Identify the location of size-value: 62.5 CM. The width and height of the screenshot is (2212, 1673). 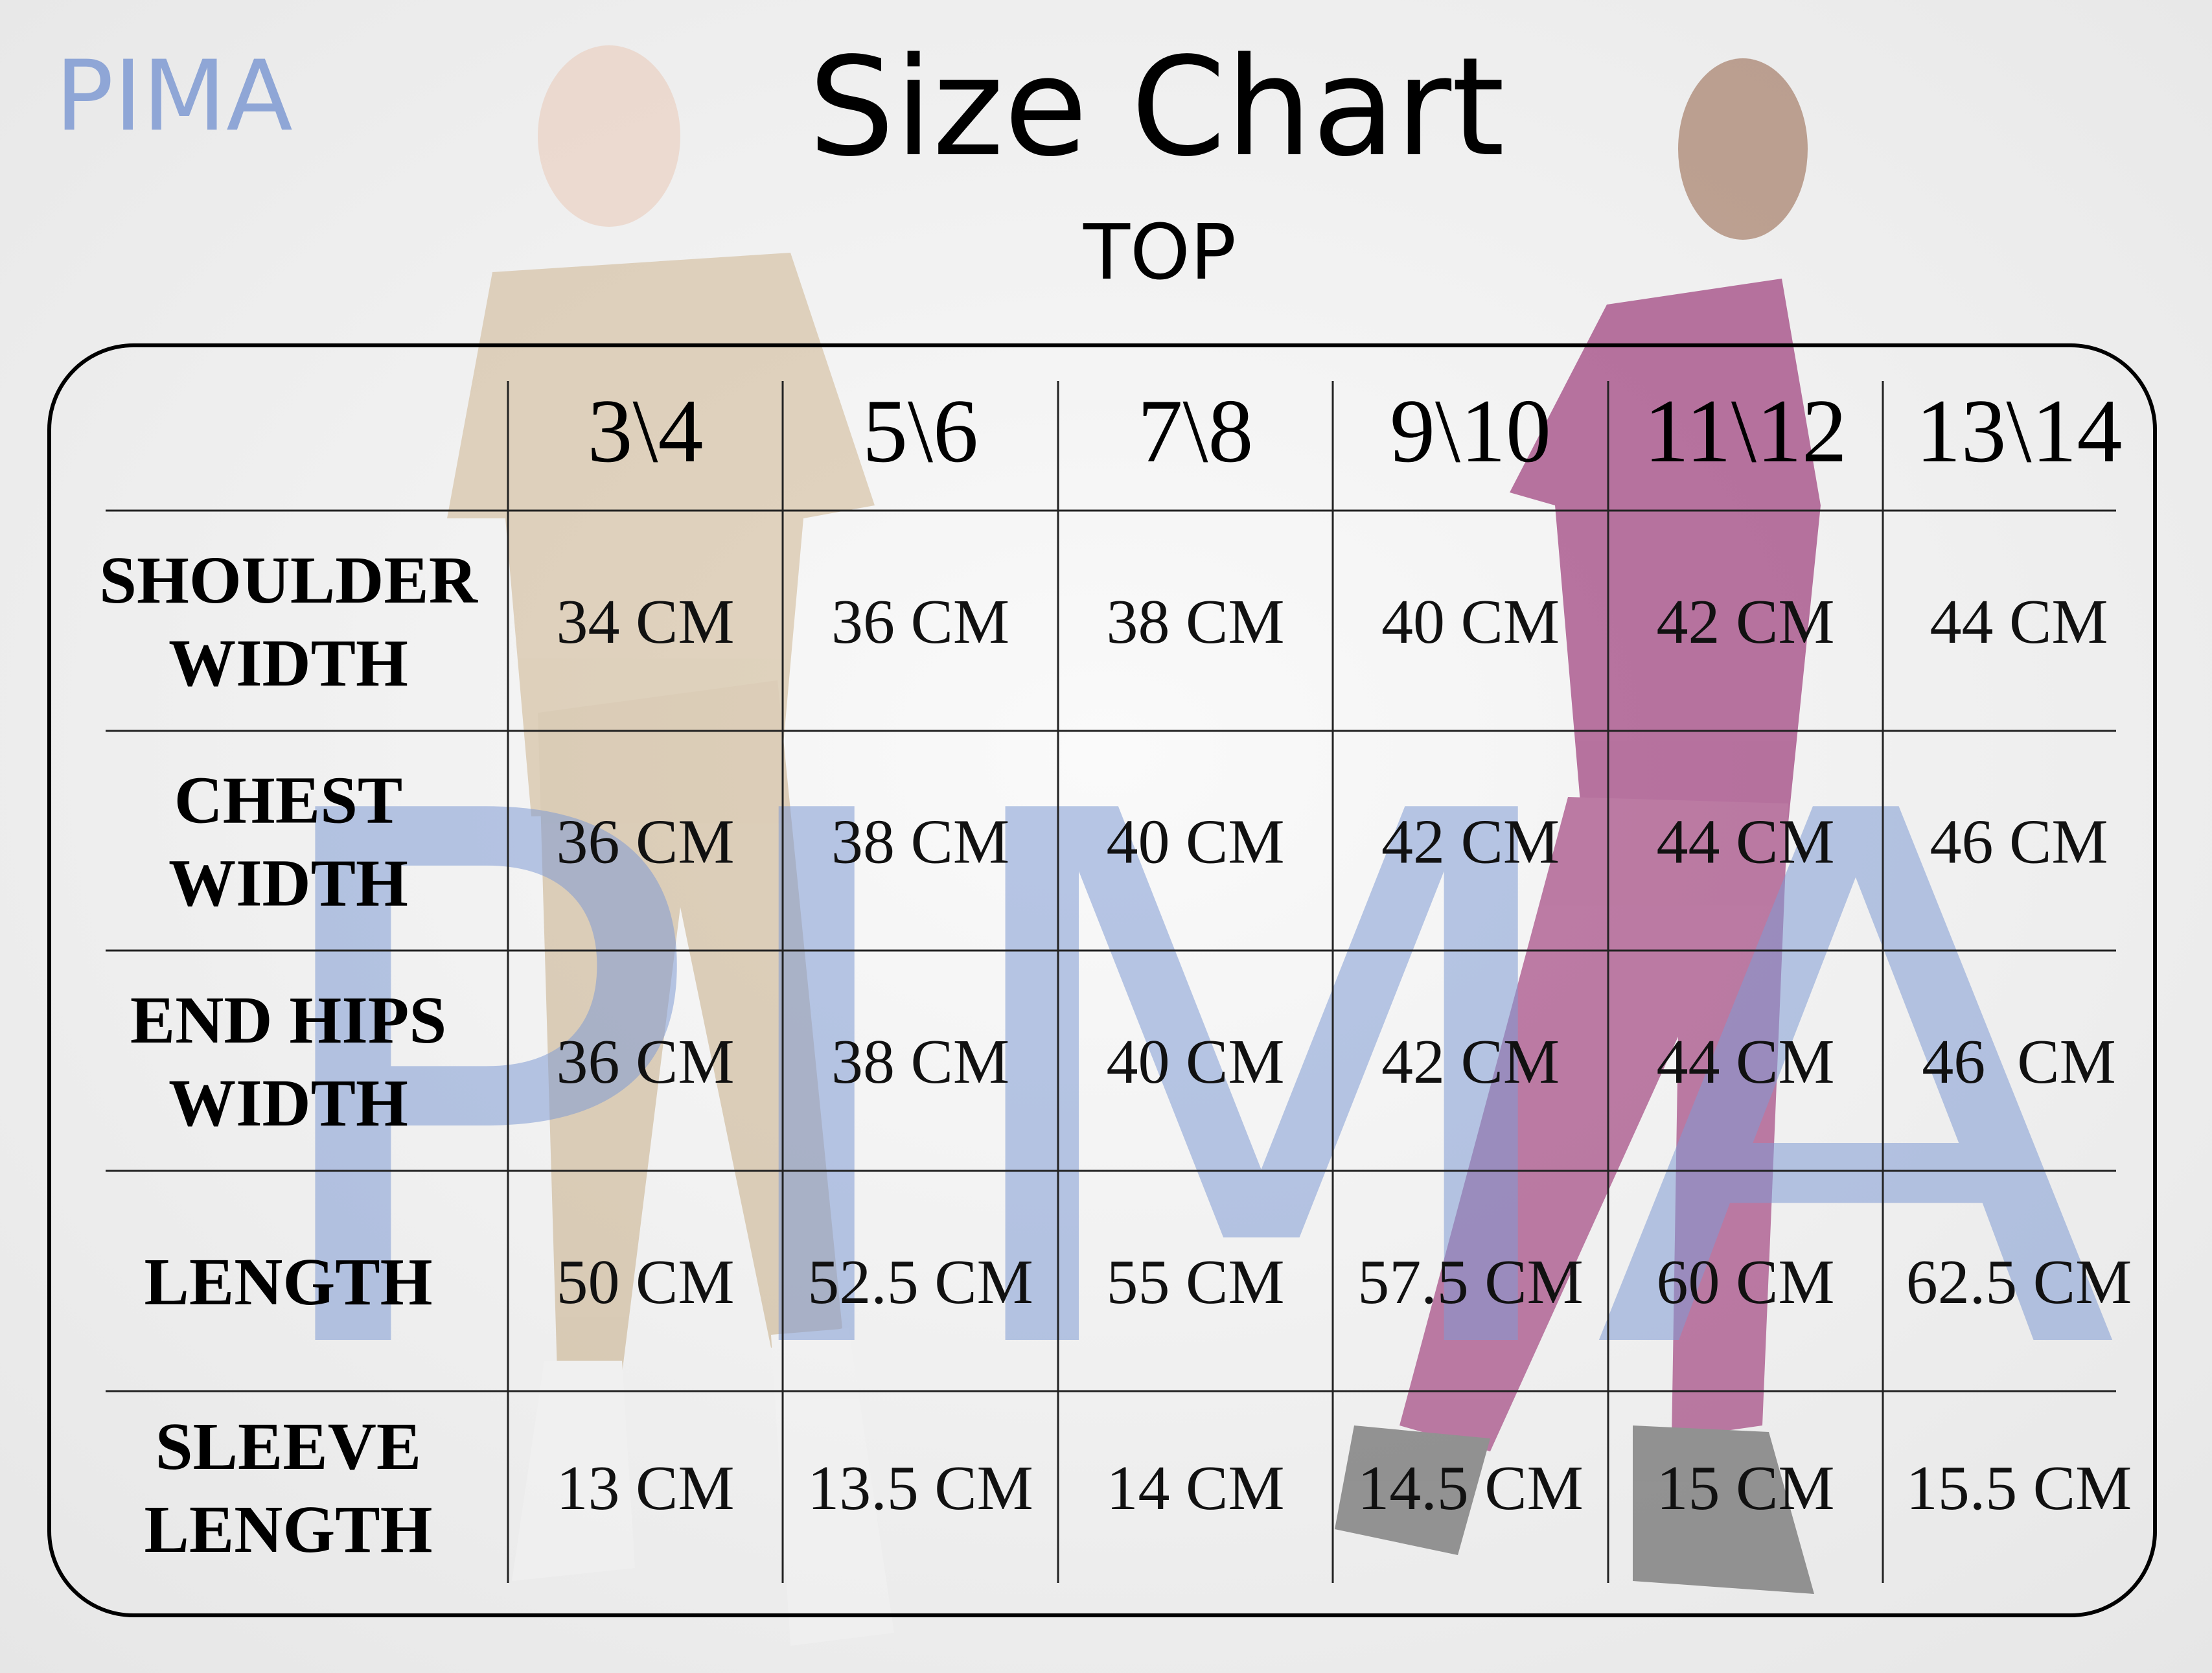
(2019, 1282).